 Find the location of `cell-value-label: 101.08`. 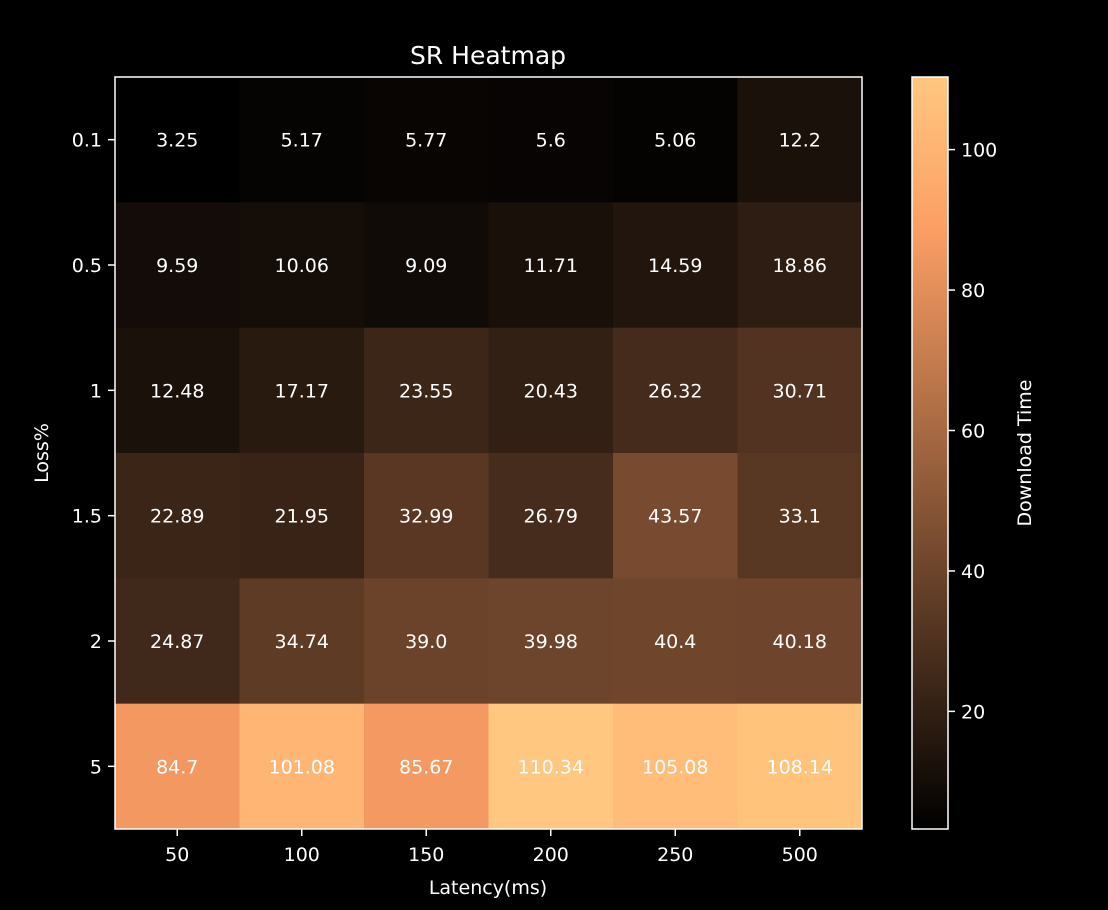

cell-value-label: 101.08 is located at coordinates (302, 767).